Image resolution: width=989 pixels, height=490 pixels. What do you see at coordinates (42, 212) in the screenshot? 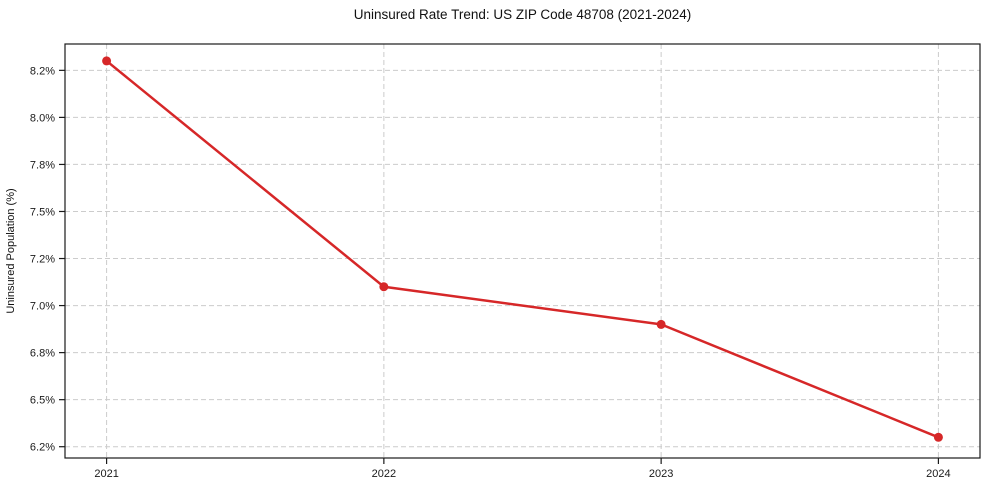
I see `y-tick-label: 7.5%` at bounding box center [42, 212].